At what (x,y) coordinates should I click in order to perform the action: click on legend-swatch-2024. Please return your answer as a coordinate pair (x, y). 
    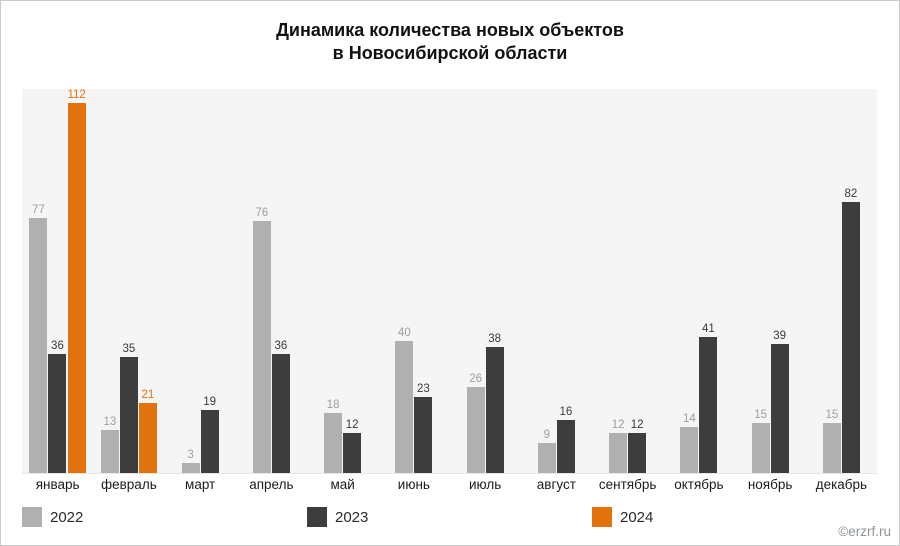
    Looking at the image, I should click on (602, 517).